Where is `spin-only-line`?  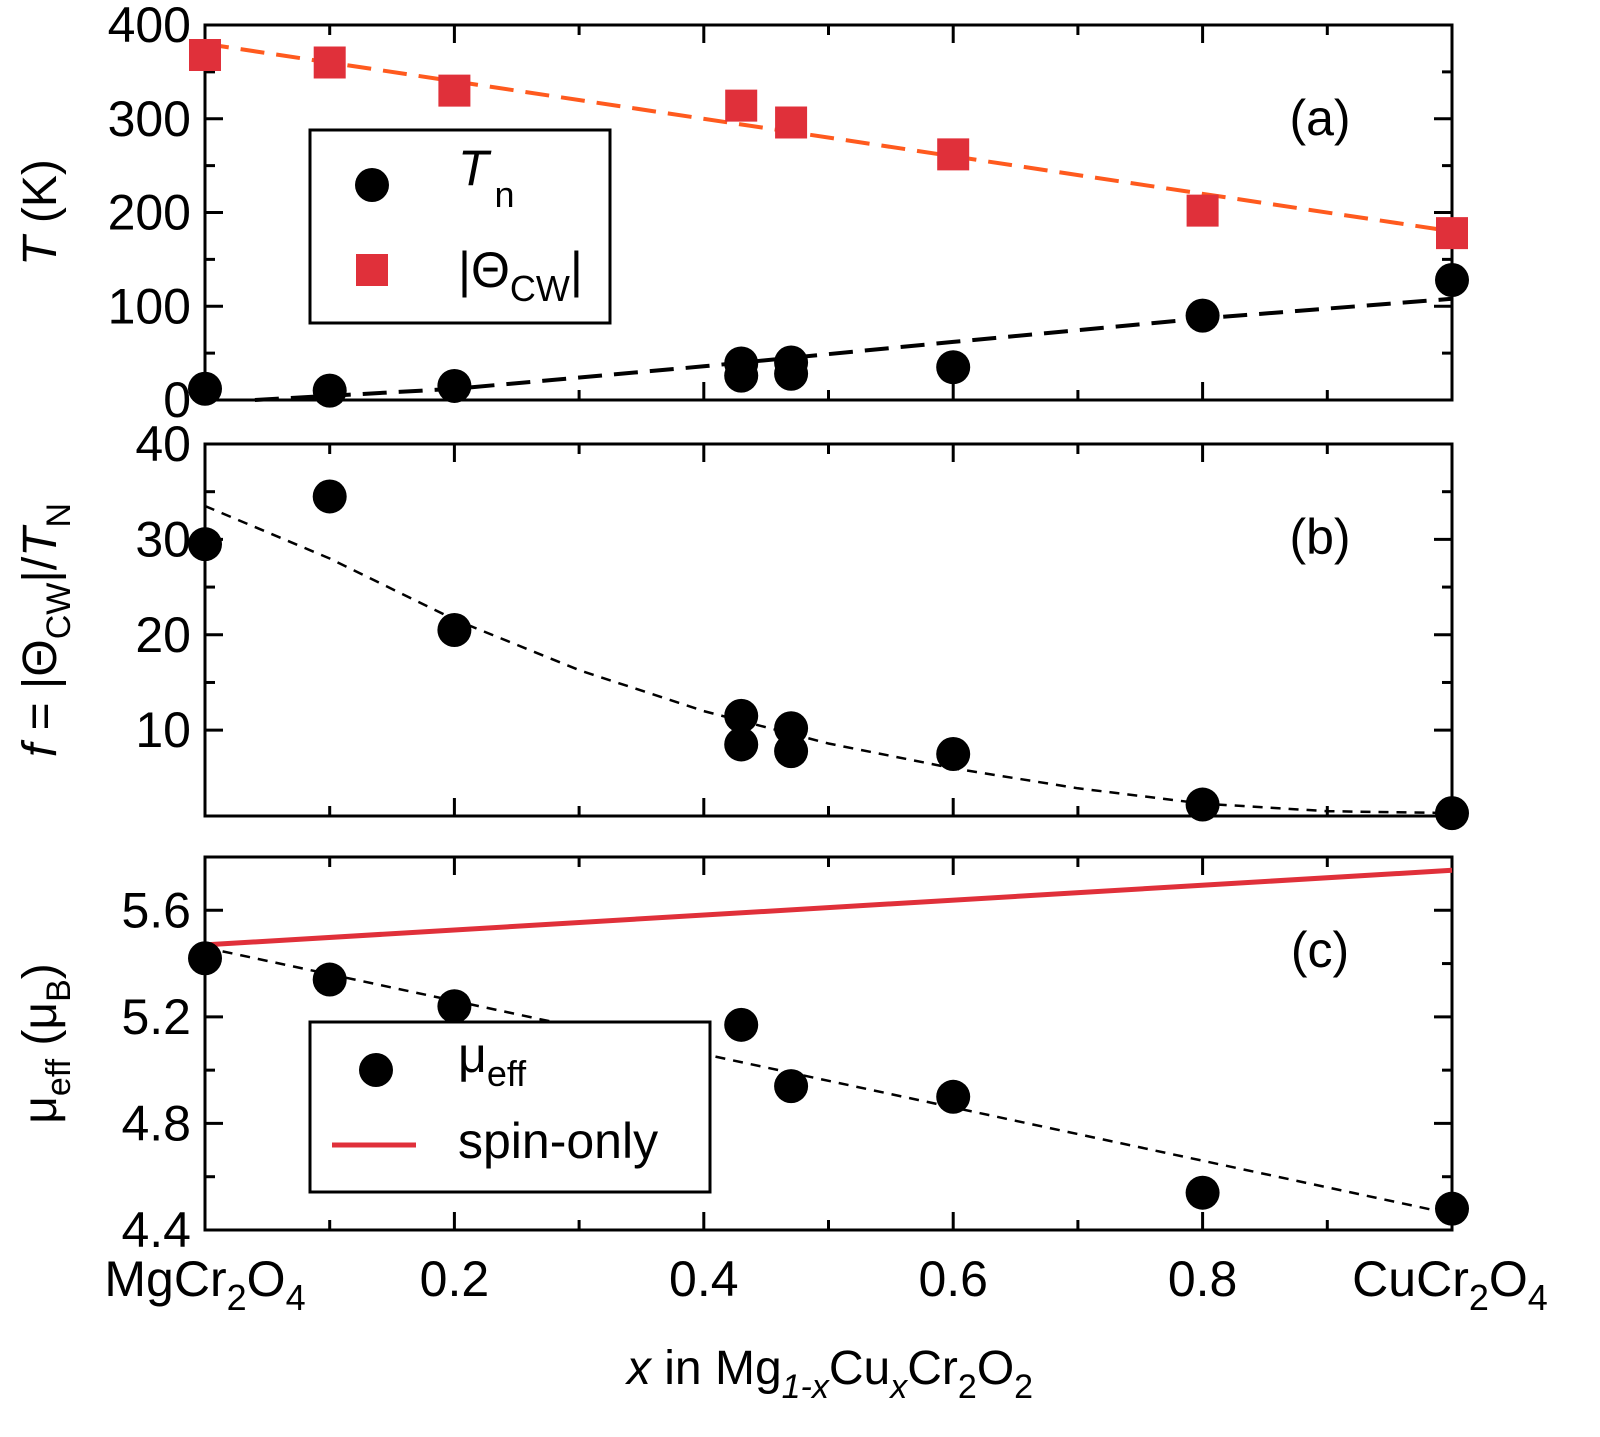
spin-only-line is located at coordinates (828, 907).